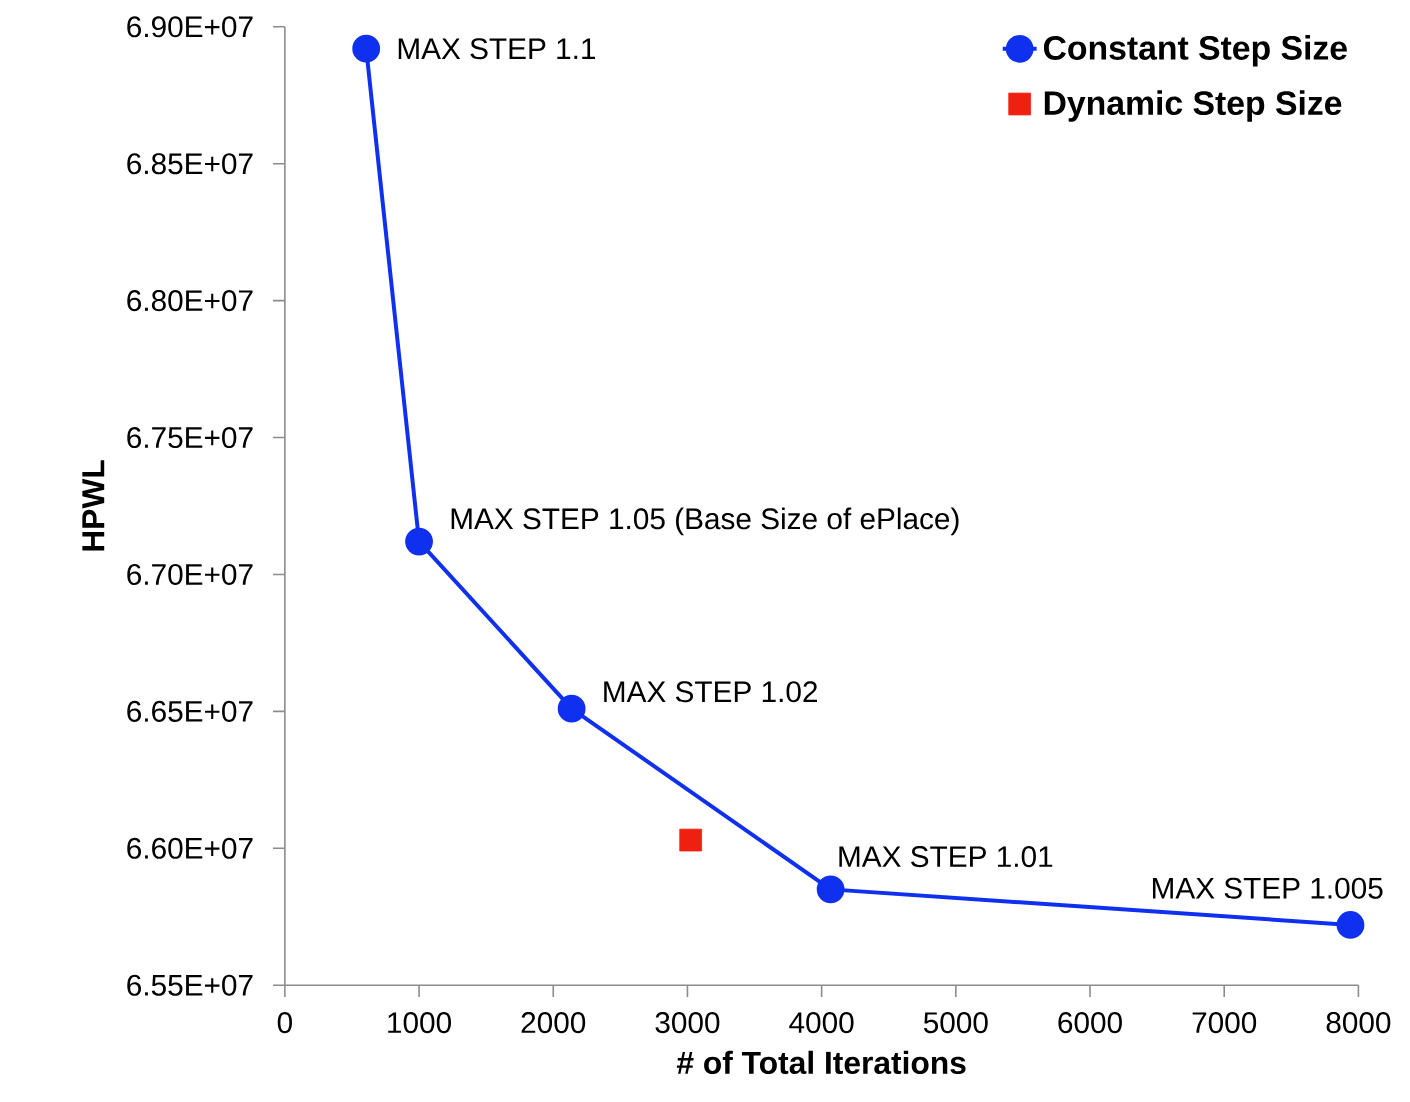  I want to click on annotation: MAX STEP 1.1, so click(497, 49).